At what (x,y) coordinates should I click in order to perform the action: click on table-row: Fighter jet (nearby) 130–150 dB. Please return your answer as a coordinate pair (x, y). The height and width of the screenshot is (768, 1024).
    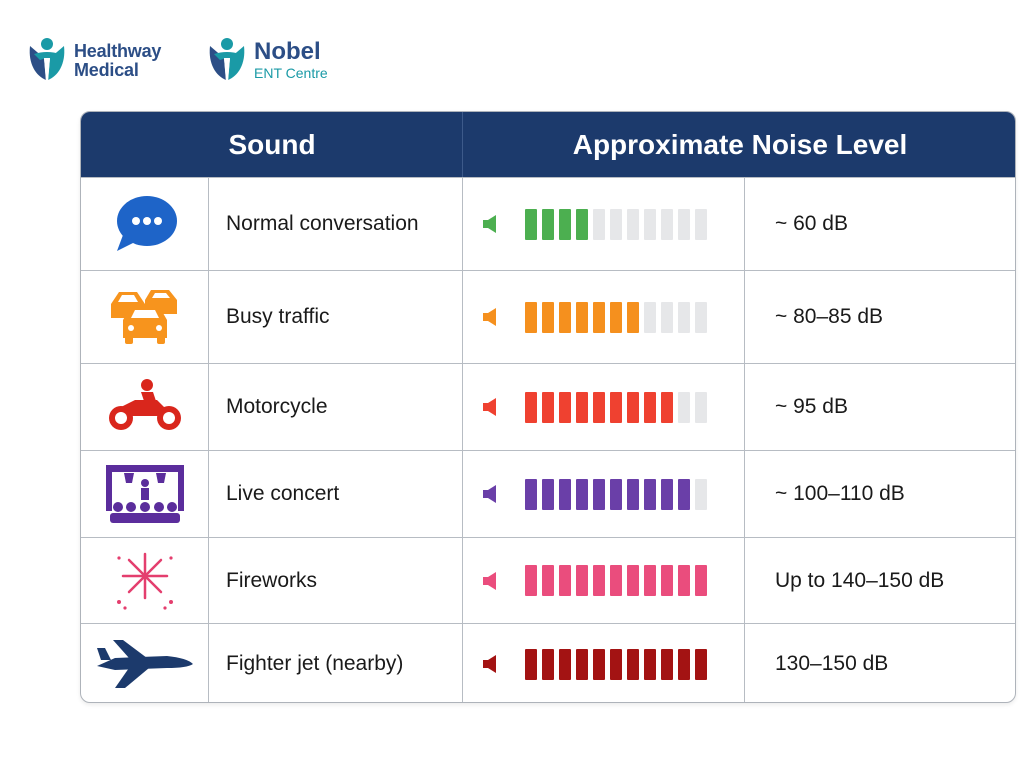
    Looking at the image, I should click on (548, 662).